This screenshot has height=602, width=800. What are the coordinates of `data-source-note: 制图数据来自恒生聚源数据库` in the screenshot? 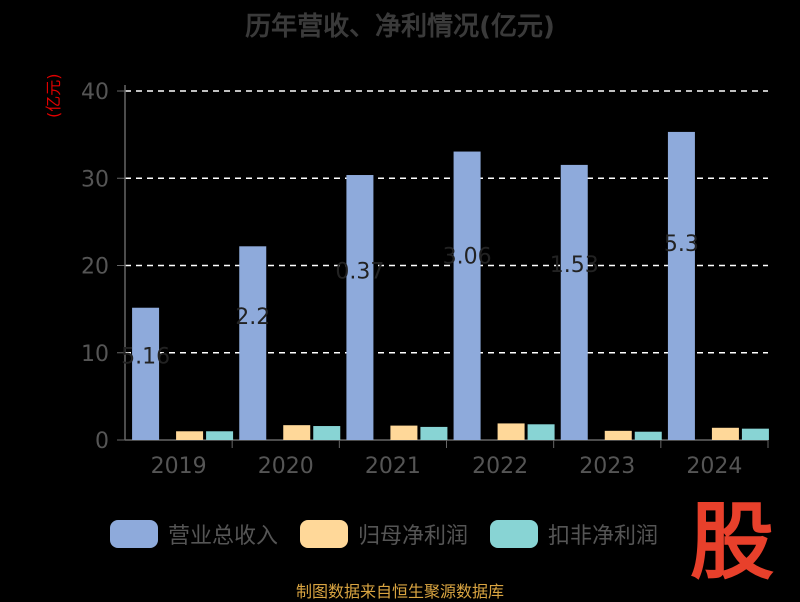 It's located at (399, 591).